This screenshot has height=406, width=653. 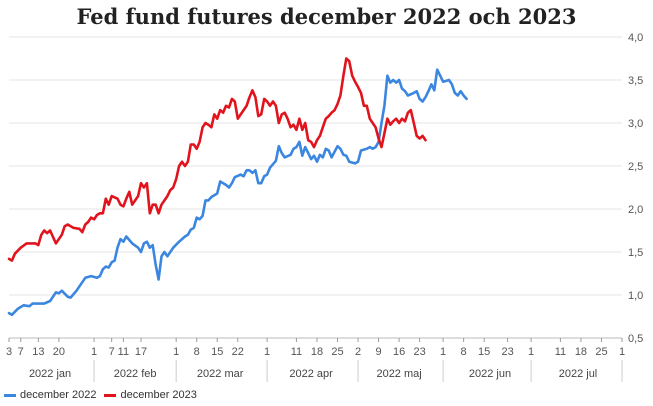 I want to click on x-tick-label-23: 23, so click(x=507, y=352).